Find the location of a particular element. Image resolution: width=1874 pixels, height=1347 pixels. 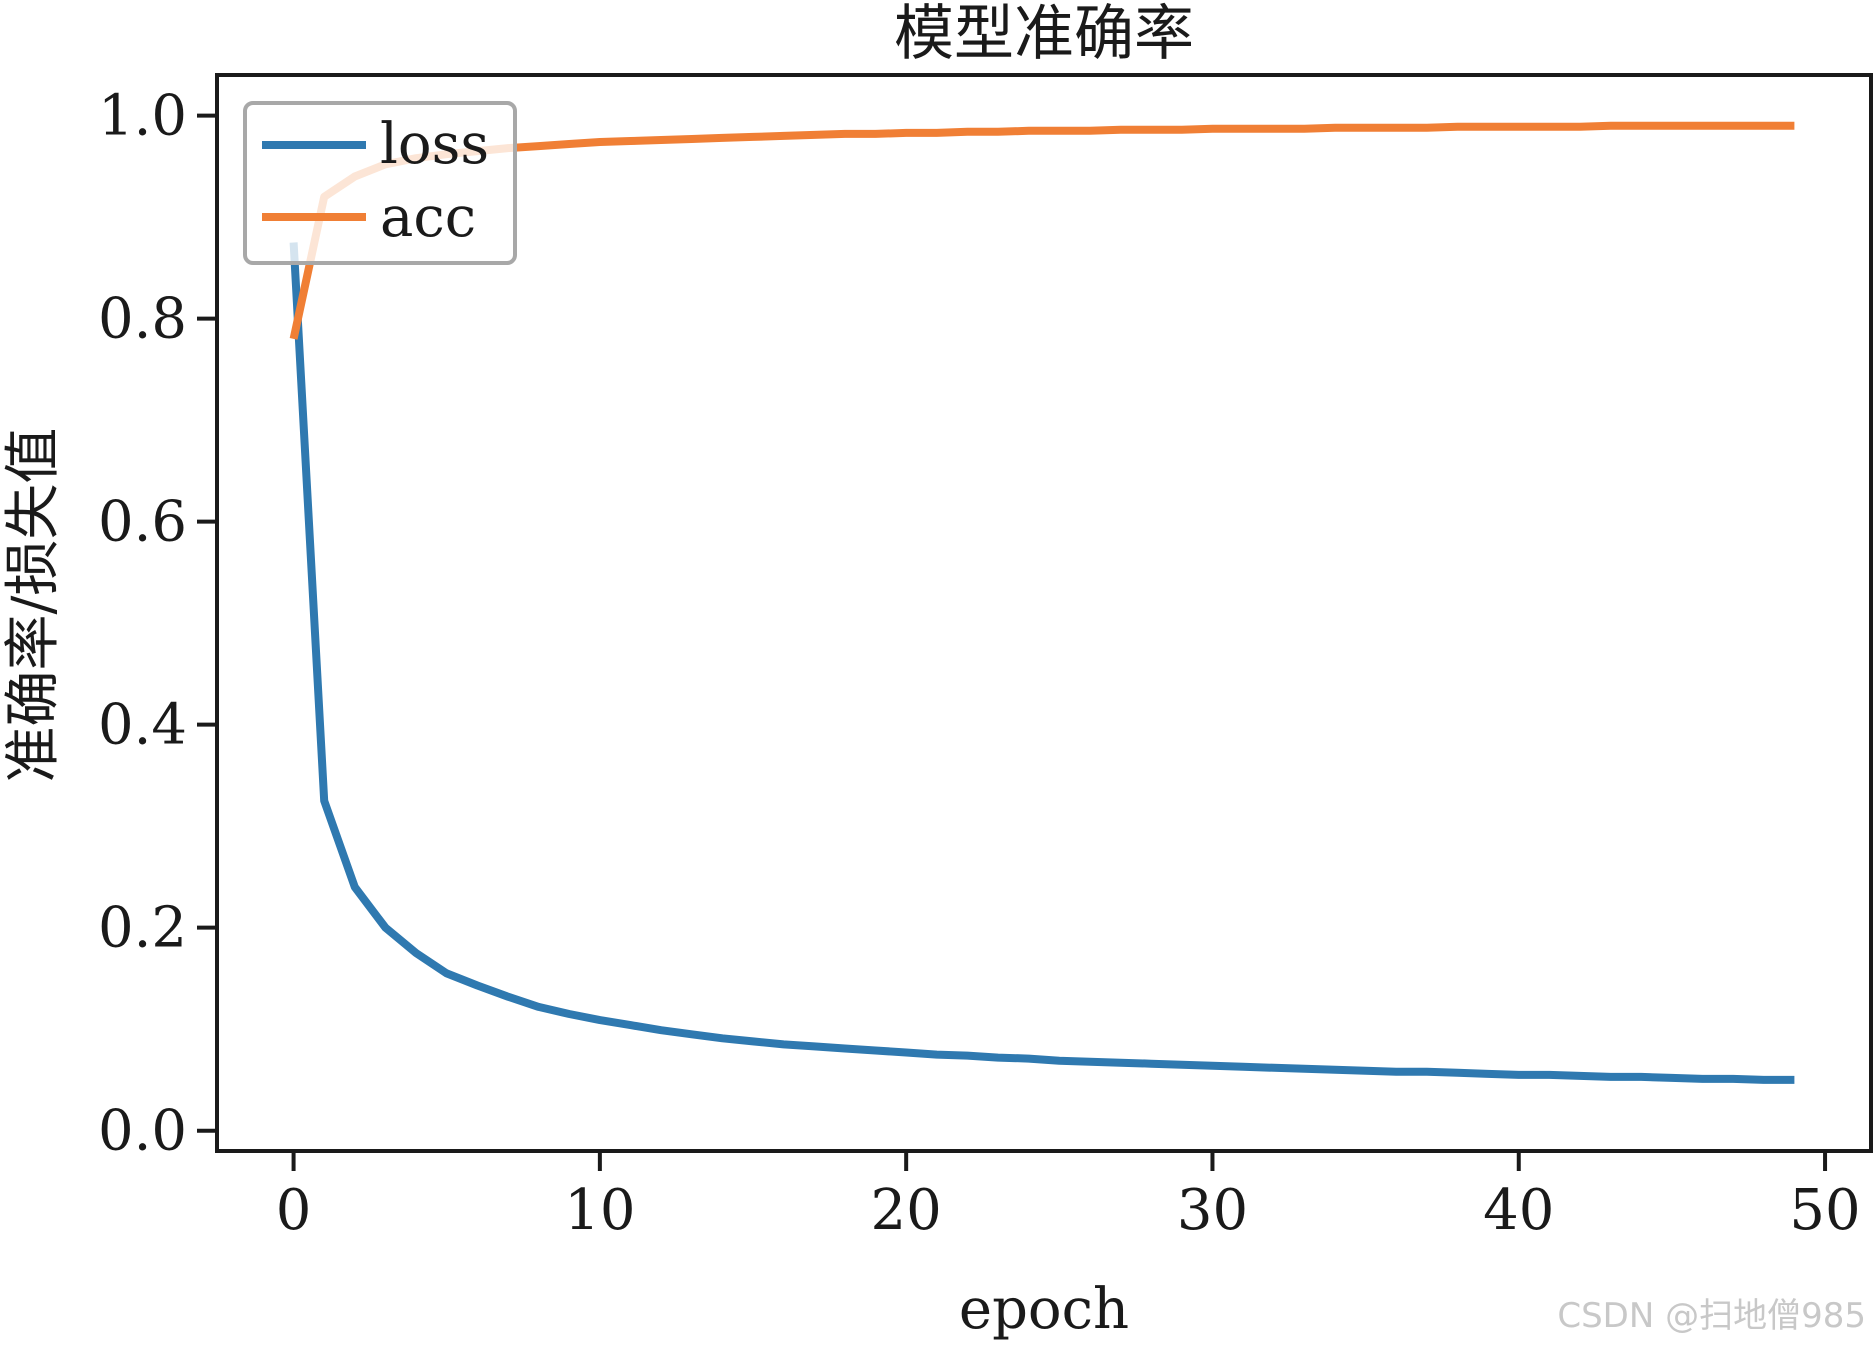

y-axis-title: 准确率/损失值 is located at coordinates (33, 605).